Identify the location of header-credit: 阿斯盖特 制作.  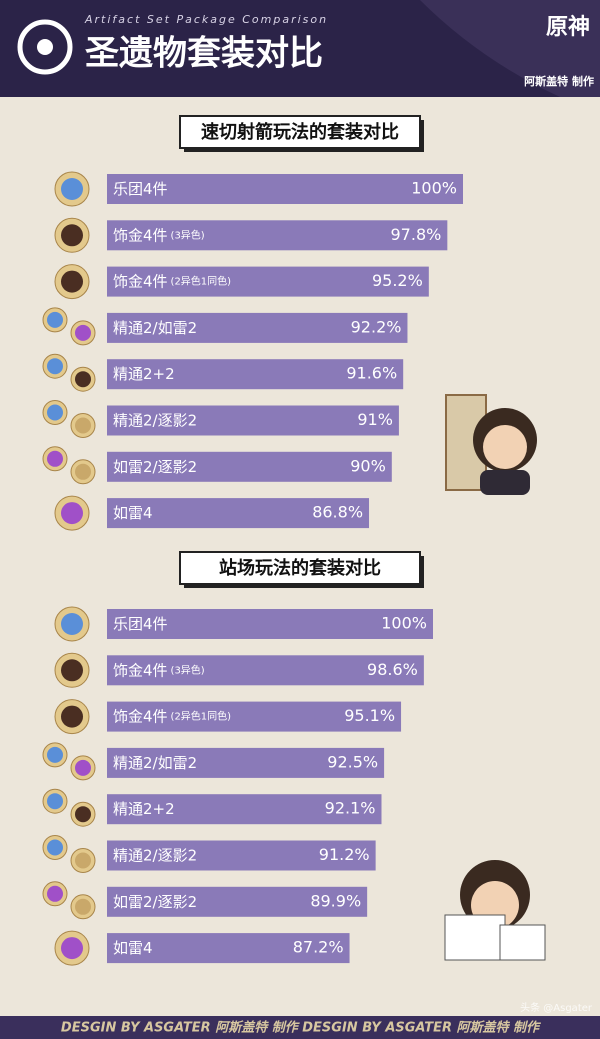
(559, 81).